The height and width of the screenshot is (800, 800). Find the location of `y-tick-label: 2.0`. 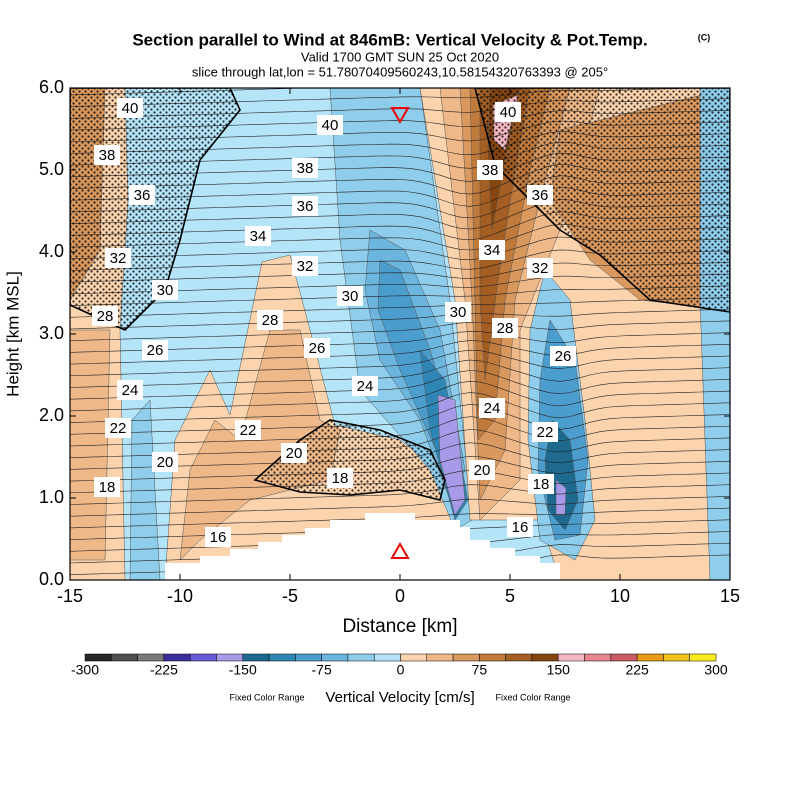

y-tick-label: 2.0 is located at coordinates (51, 415).